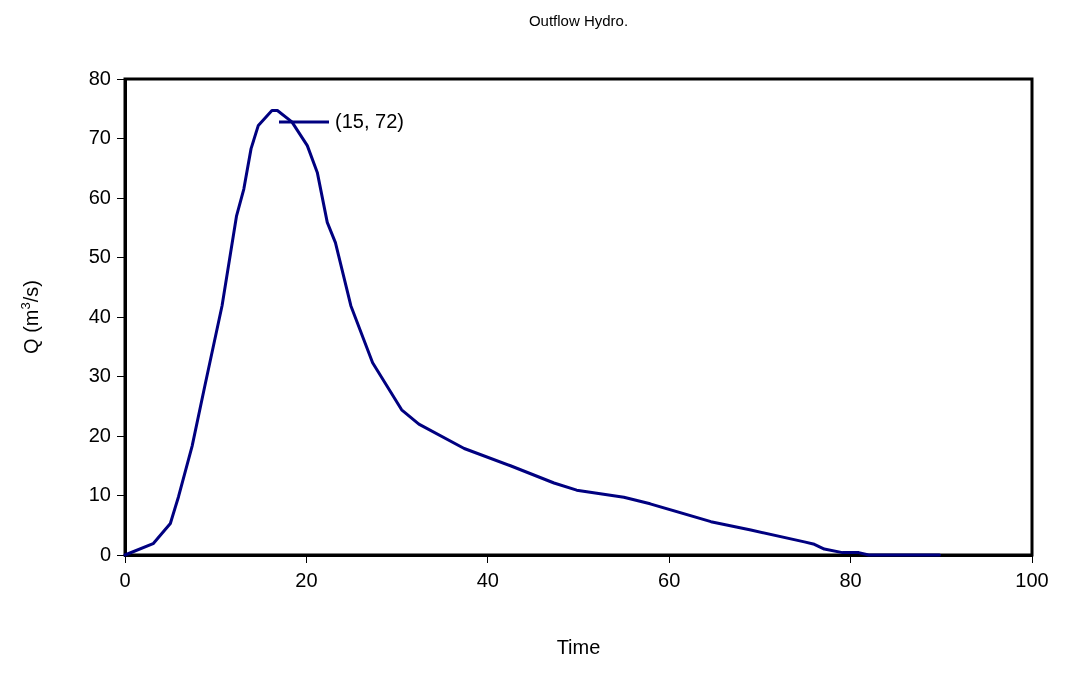 The width and height of the screenshot is (1066, 689). I want to click on x-tick-label: 60, so click(669, 579).